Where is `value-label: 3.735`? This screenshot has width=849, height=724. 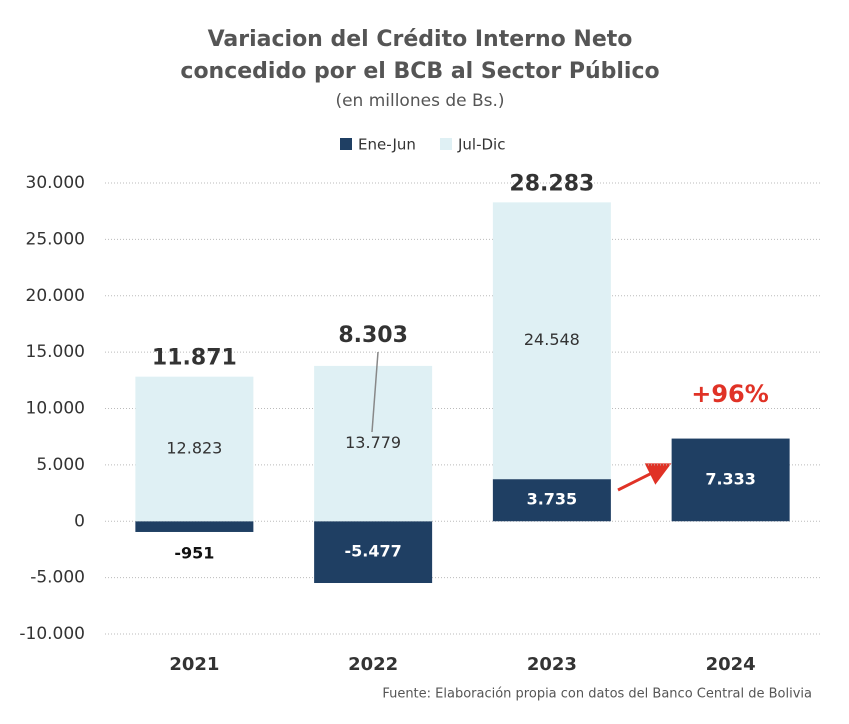
value-label: 3.735 is located at coordinates (552, 499).